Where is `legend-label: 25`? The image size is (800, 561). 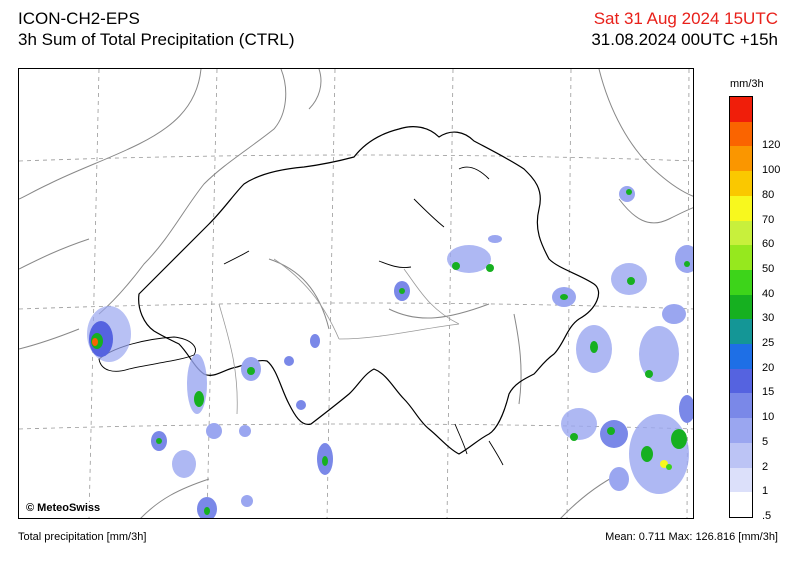
legend-label: 25 is located at coordinates (768, 343).